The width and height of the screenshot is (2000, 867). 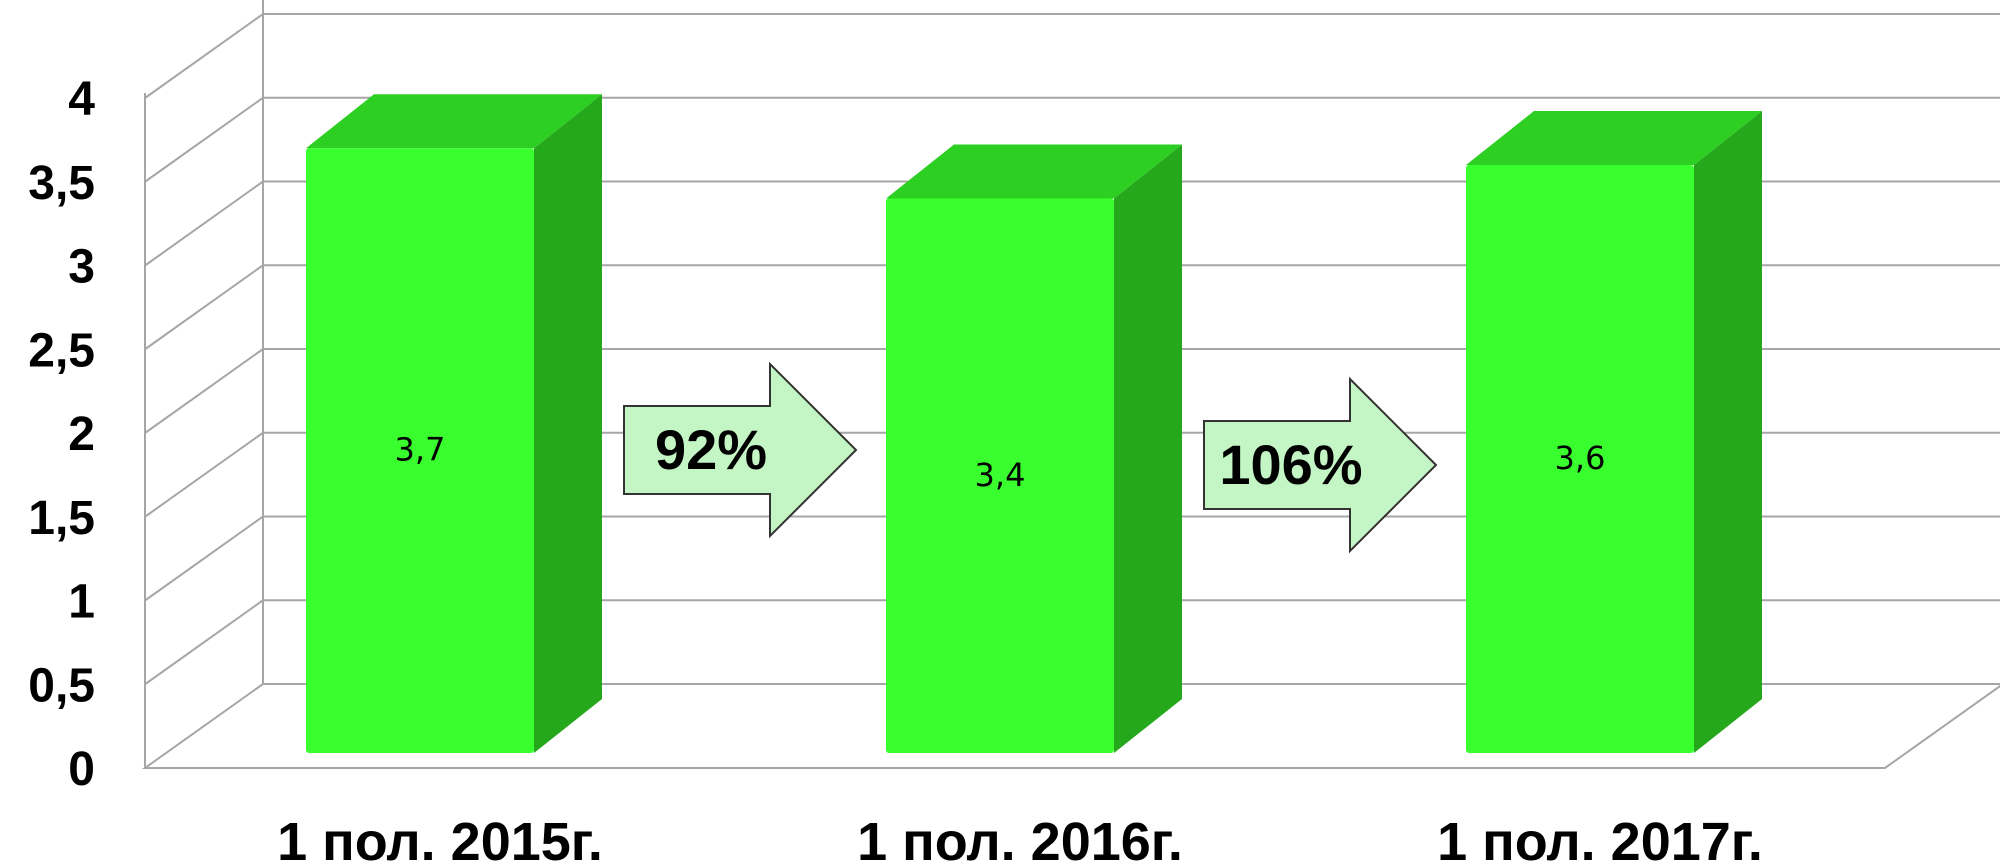 I want to click on x-tick-label: 1 пол. 2016г., so click(x=1020, y=839).